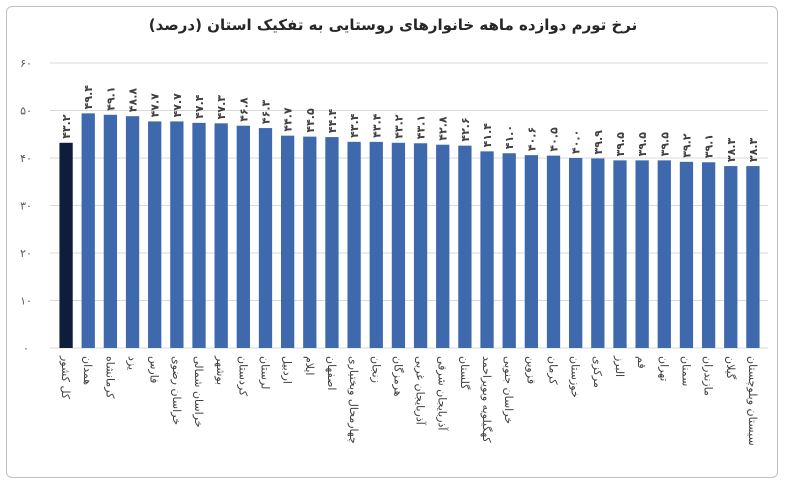 The height and width of the screenshot is (485, 786). What do you see at coordinates (309, 366) in the screenshot?
I see `category-label: ایلام` at bounding box center [309, 366].